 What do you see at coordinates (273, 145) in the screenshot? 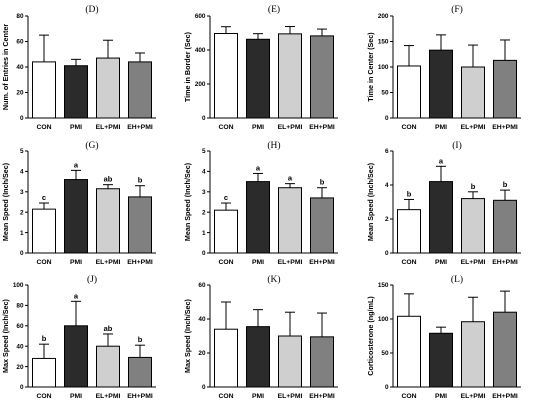
I see `panel-label: (H)` at bounding box center [273, 145].